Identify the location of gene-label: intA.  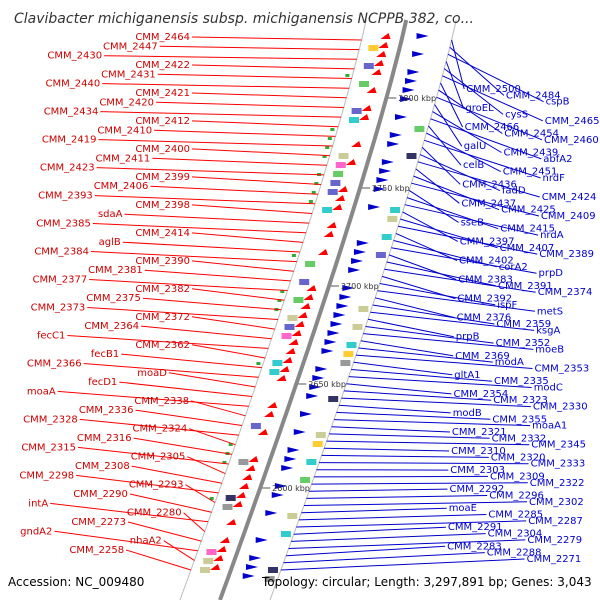
(38, 503).